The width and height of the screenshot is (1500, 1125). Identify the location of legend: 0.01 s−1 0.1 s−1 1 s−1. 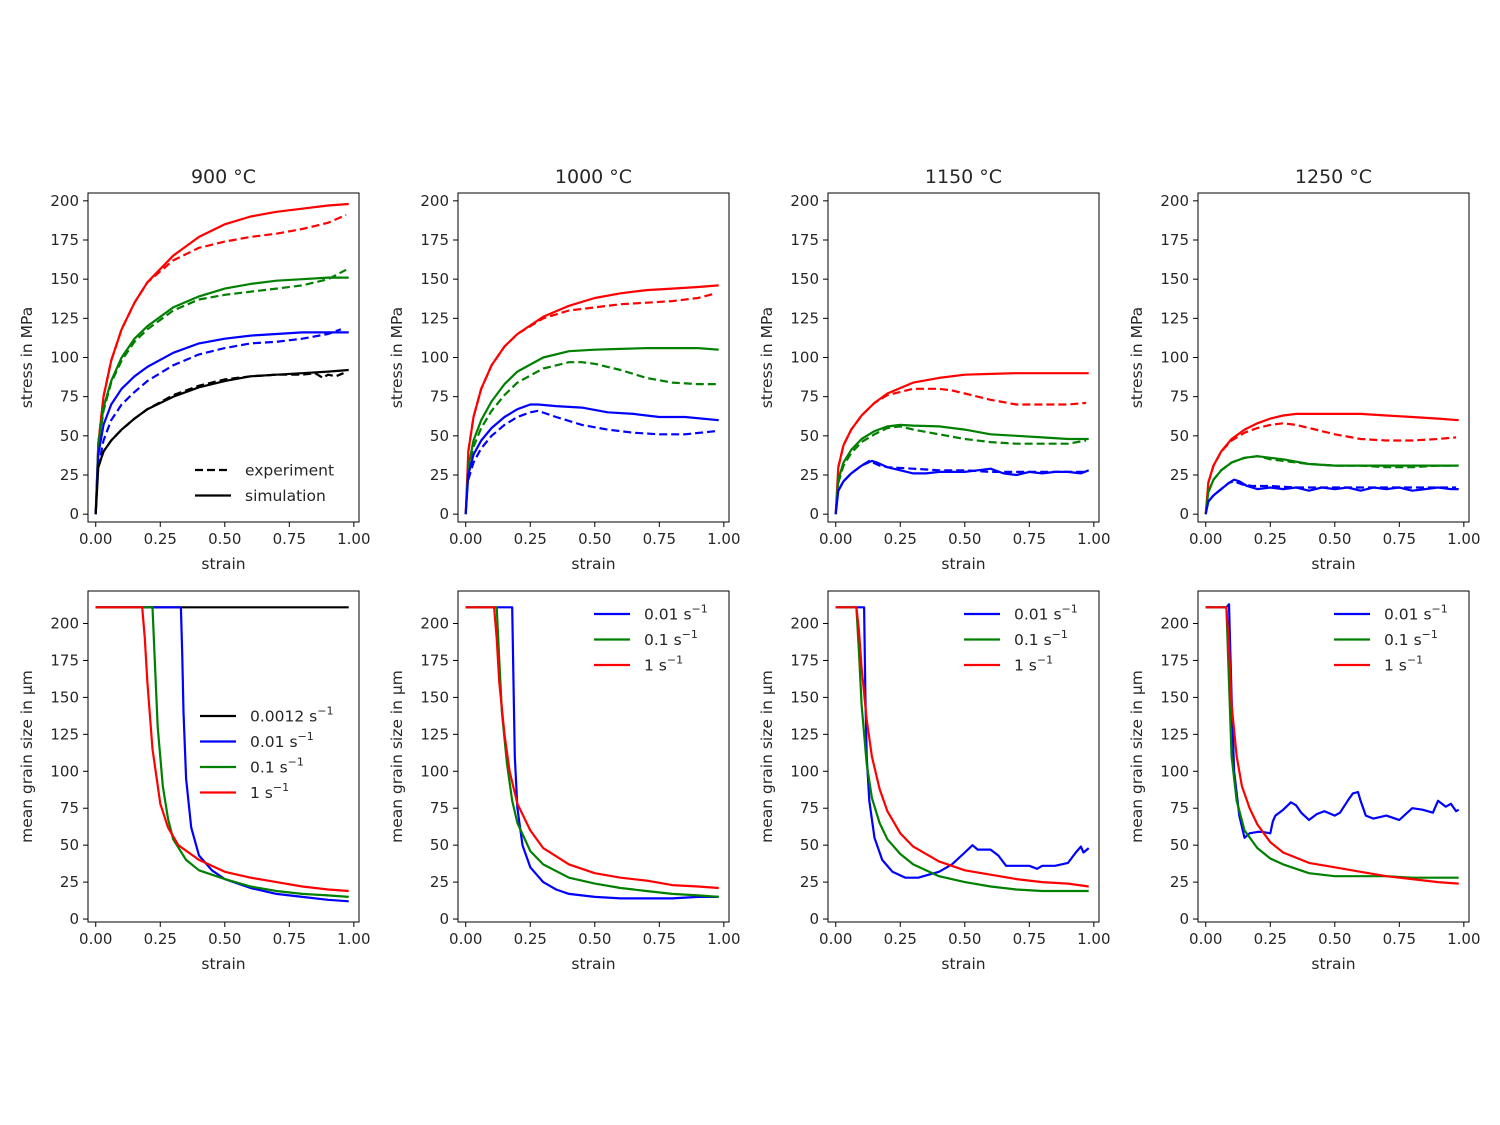
(1391, 639).